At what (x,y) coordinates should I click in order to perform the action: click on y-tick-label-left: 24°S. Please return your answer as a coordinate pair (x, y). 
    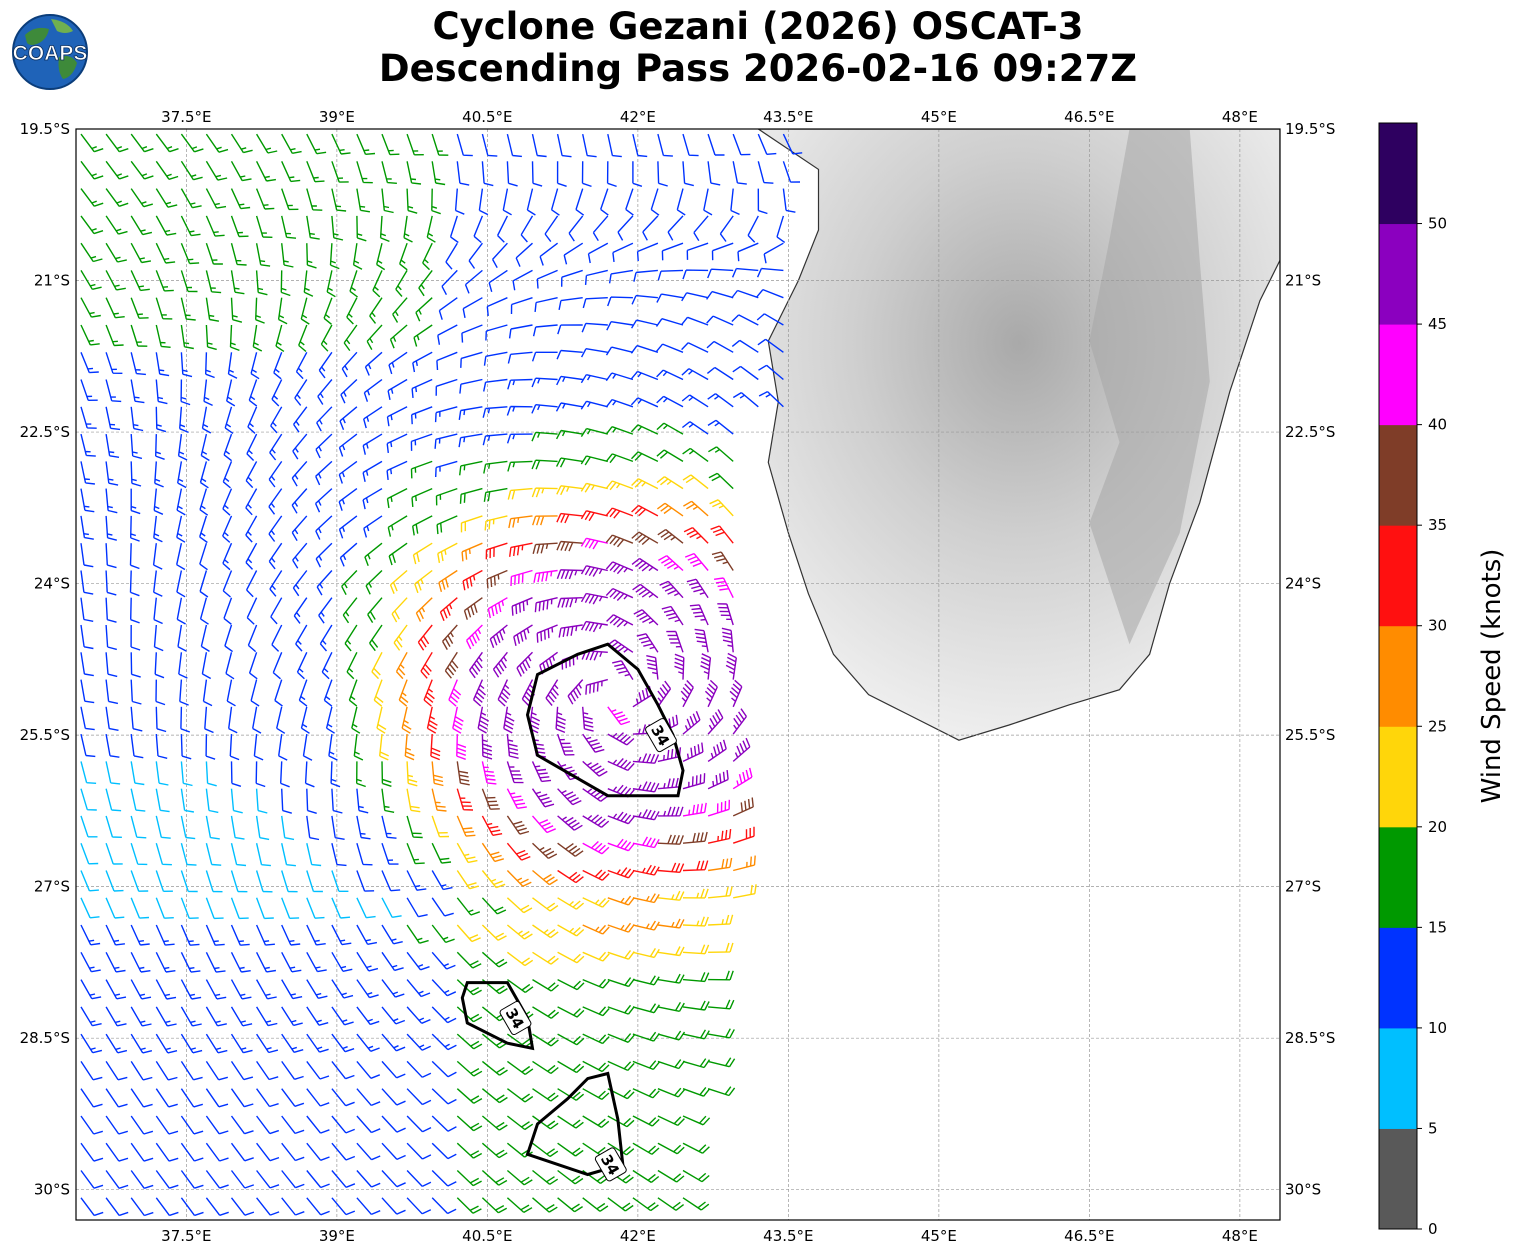
    Looking at the image, I should click on (52, 584).